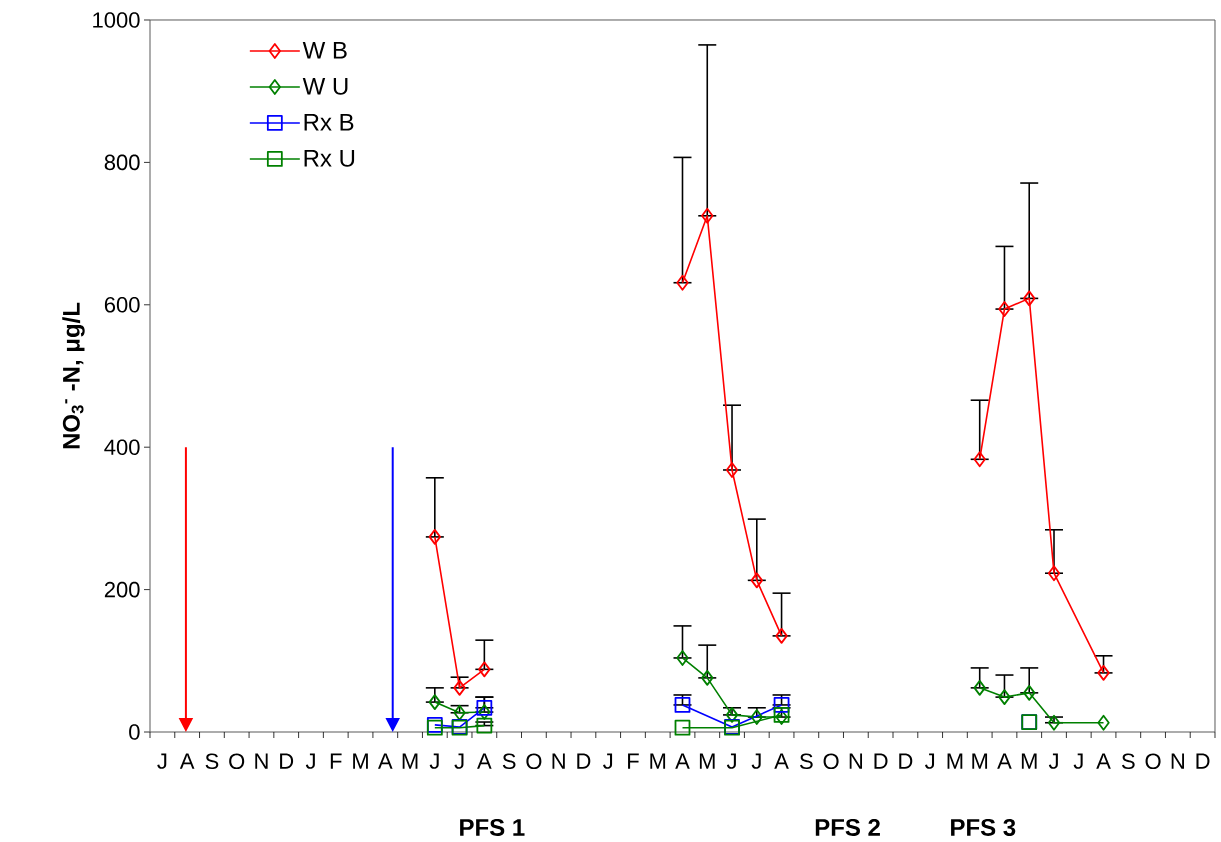 The height and width of the screenshot is (842, 1221). I want to click on legend-label: Rx B, so click(329, 122).